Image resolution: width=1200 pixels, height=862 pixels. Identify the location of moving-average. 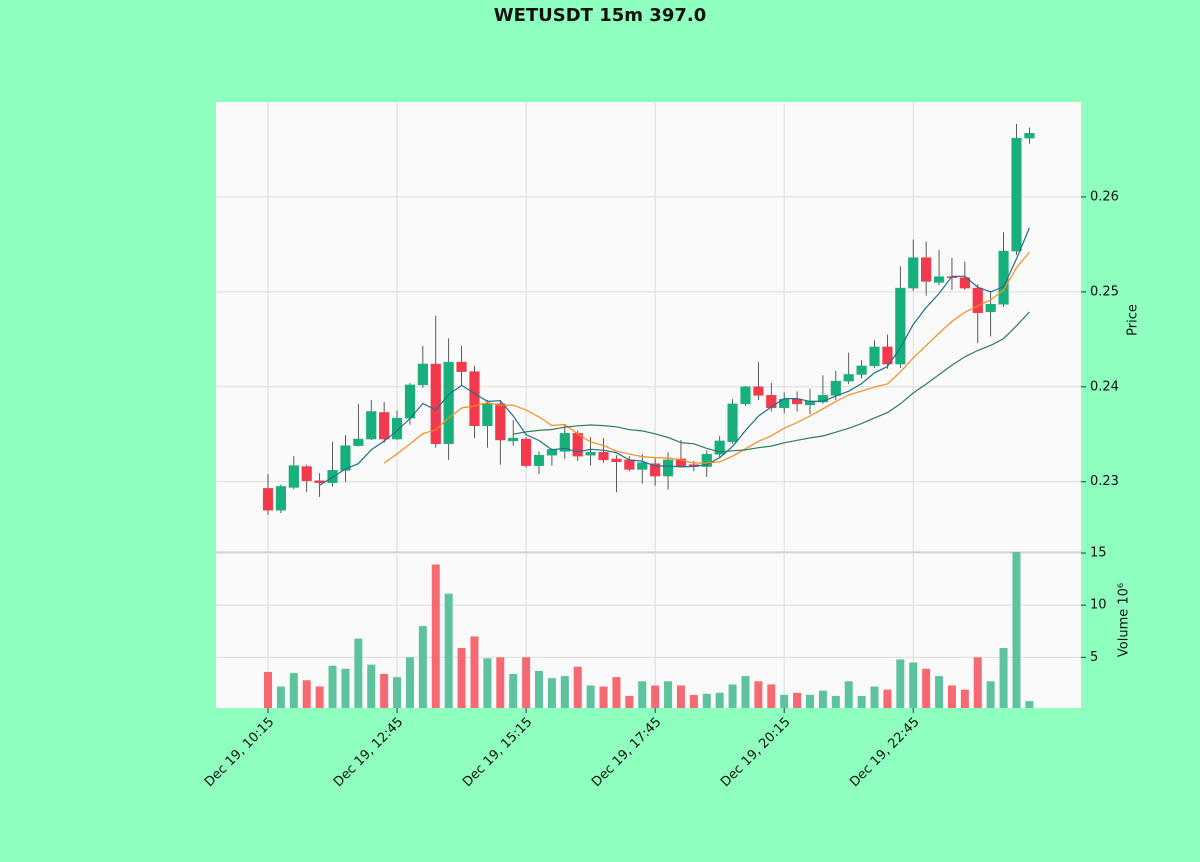
(706, 357).